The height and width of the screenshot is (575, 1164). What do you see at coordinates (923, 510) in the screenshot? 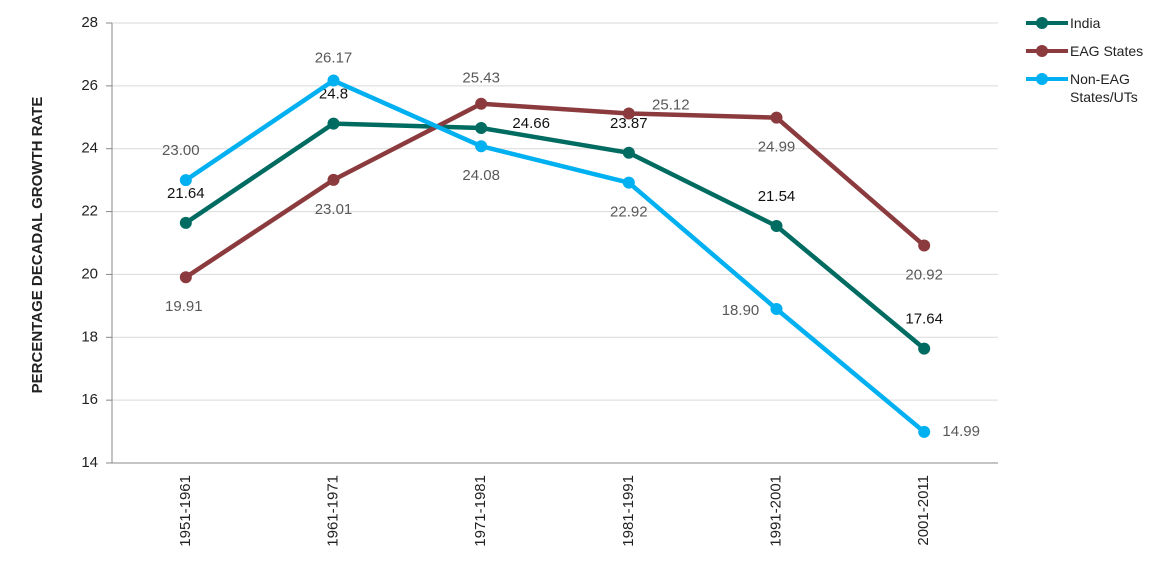
I see `x-tick-label: 2001-2011` at bounding box center [923, 510].